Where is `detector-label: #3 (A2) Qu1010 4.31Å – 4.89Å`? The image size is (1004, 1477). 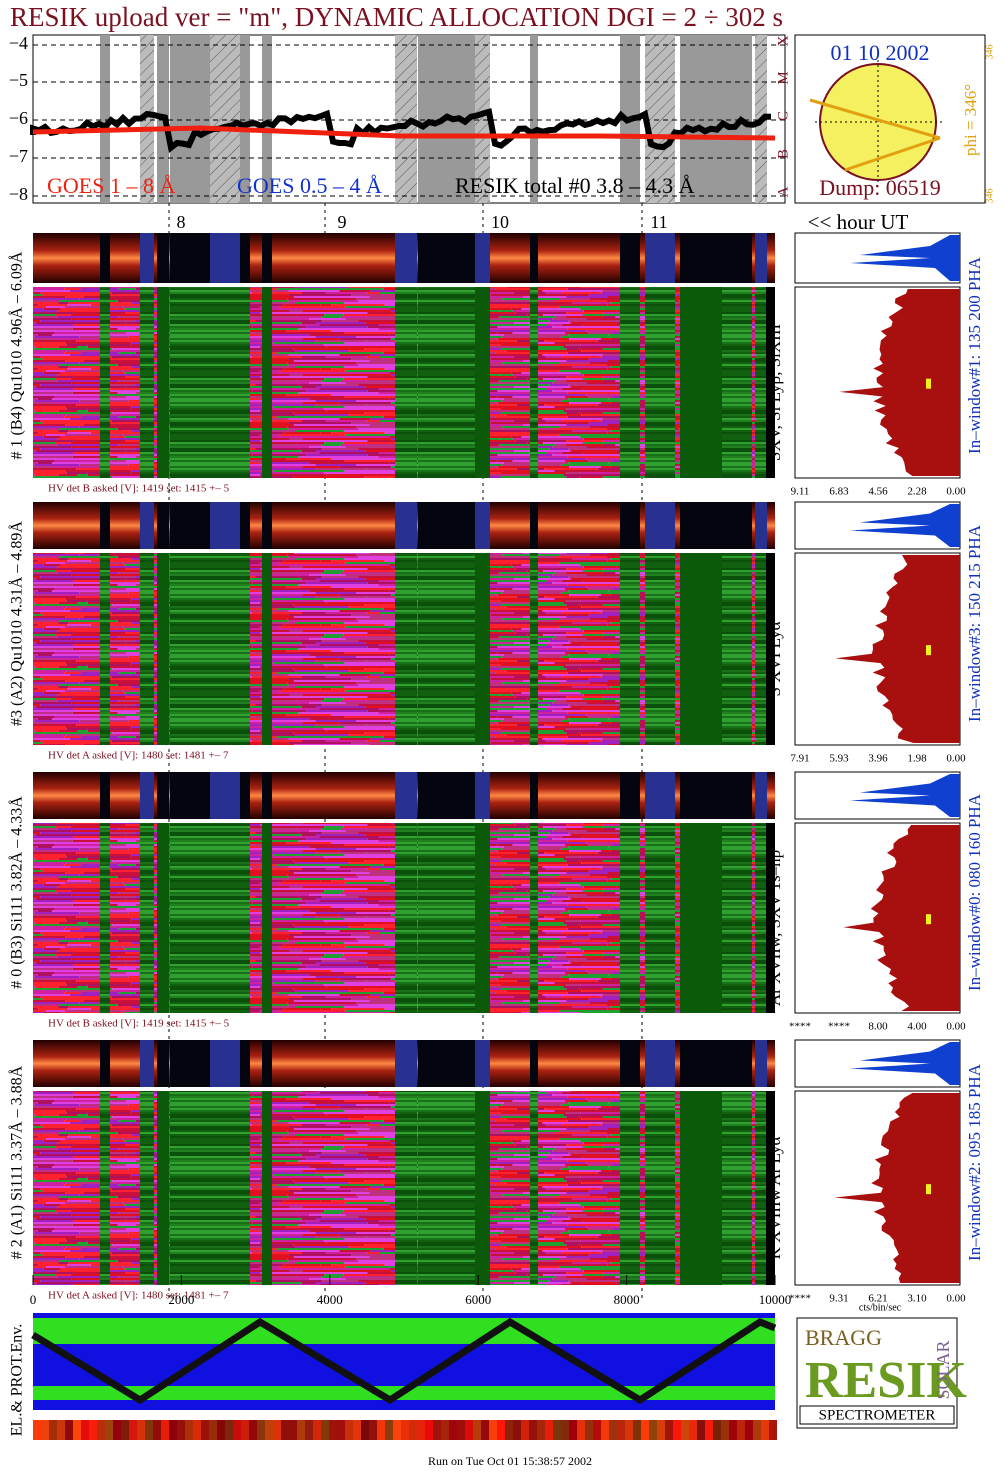
detector-label: #3 (A2) Qu1010 4.31Å – 4.89Å is located at coordinates (17, 623).